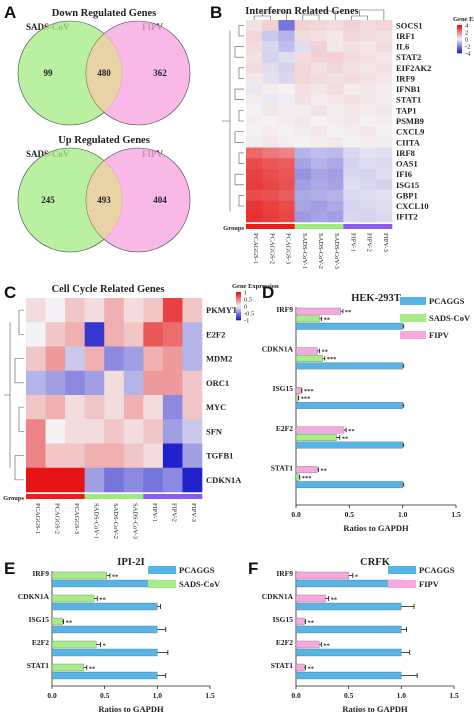 The image size is (474, 719). What do you see at coordinates (282, 467) in the screenshot?
I see `gene-label: STAT1` at bounding box center [282, 467].